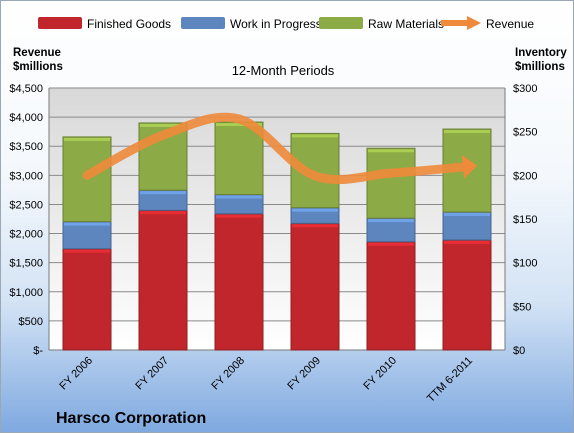 The width and height of the screenshot is (574, 433). What do you see at coordinates (510, 24) in the screenshot?
I see `legend-label-revenue: Revenue` at bounding box center [510, 24].